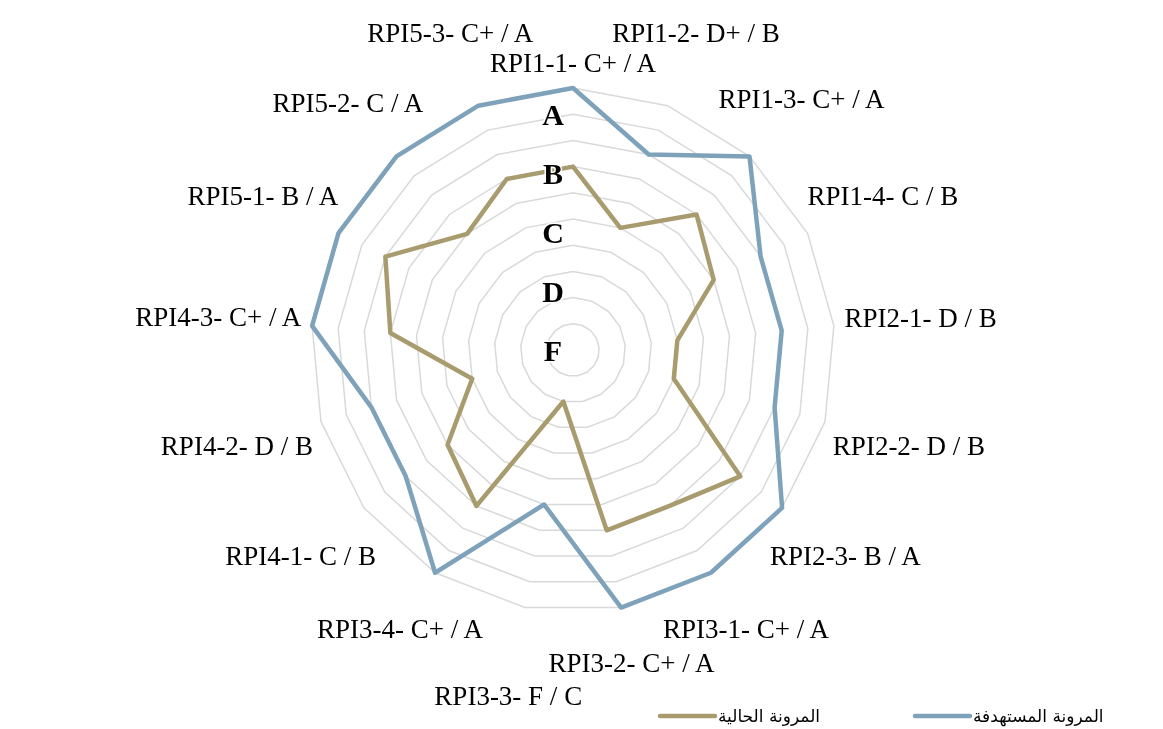 The image size is (1163, 729). I want to click on spoke-label: RPI1-2- D+ / B, so click(696, 32).